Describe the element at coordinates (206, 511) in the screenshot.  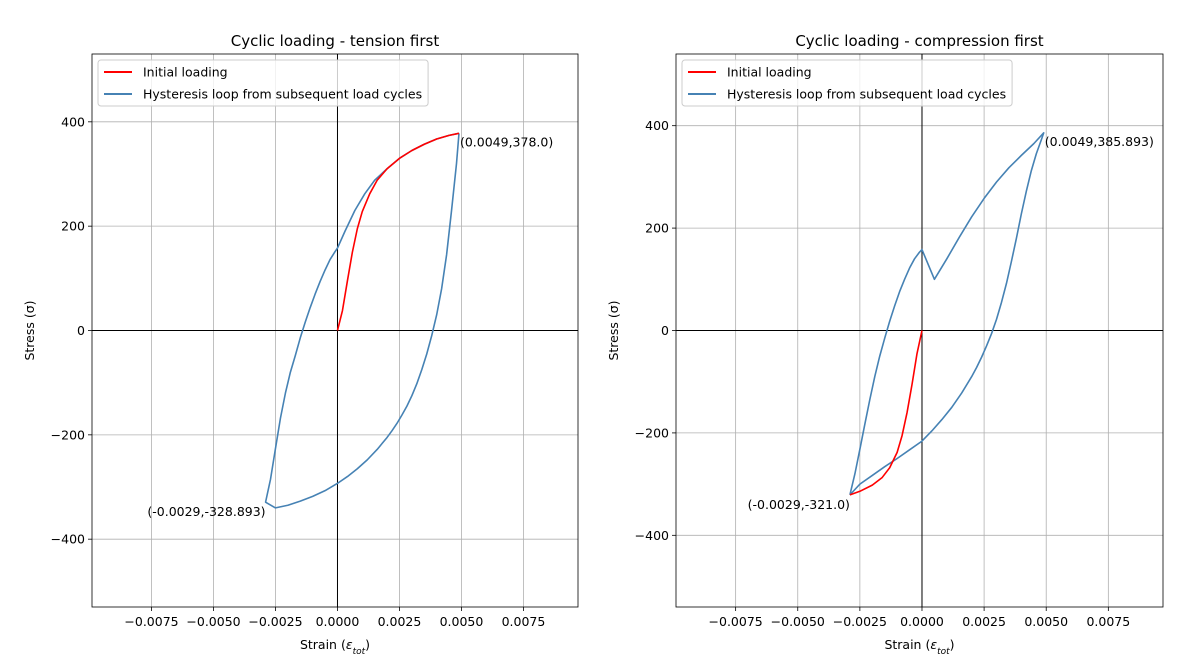
I see `annotation-min-point: (-0.0029,-328.893)` at that location.